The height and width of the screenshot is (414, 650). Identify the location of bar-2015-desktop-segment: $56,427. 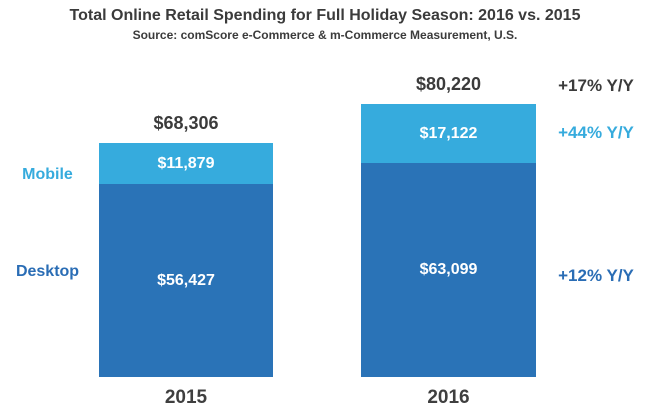
(186, 280).